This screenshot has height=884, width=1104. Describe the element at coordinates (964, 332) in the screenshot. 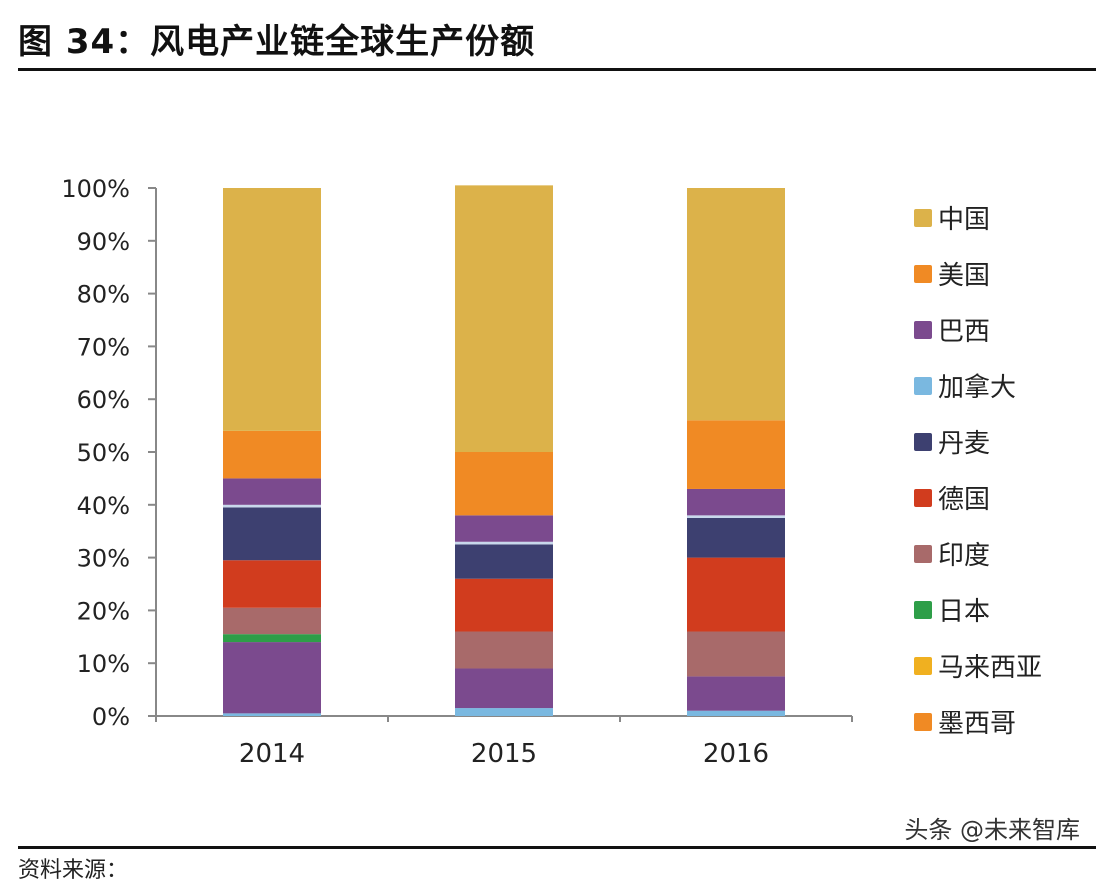

I see `legend-label: 巴西` at that location.